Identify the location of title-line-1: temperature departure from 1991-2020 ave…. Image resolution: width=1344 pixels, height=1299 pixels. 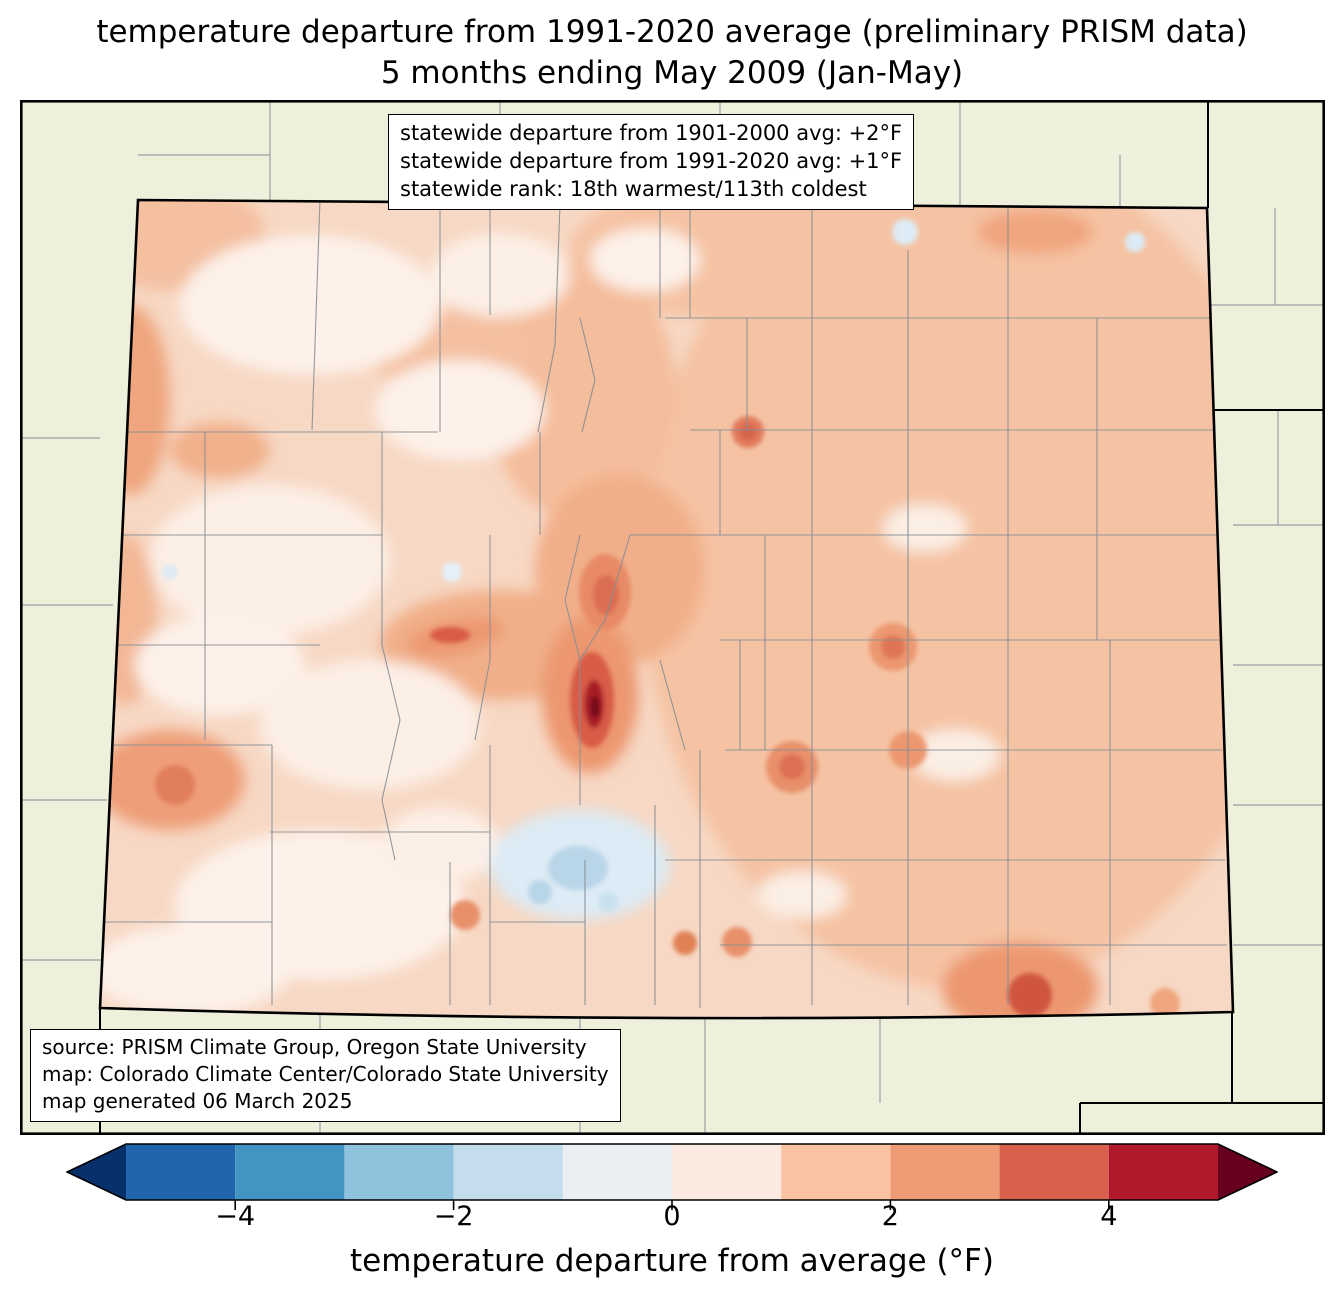
(672, 32).